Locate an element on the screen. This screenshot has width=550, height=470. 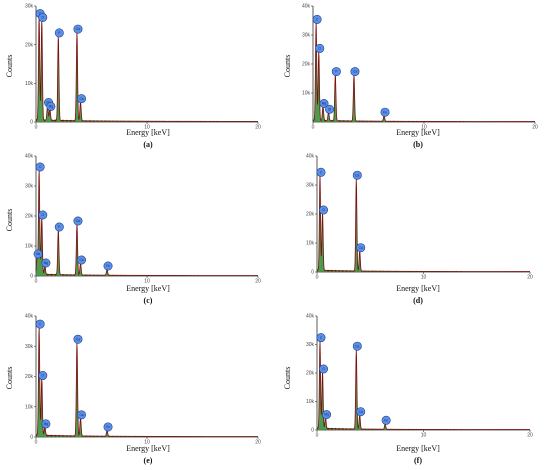
y-axis-label-e: Counts is located at coordinates (9, 378).